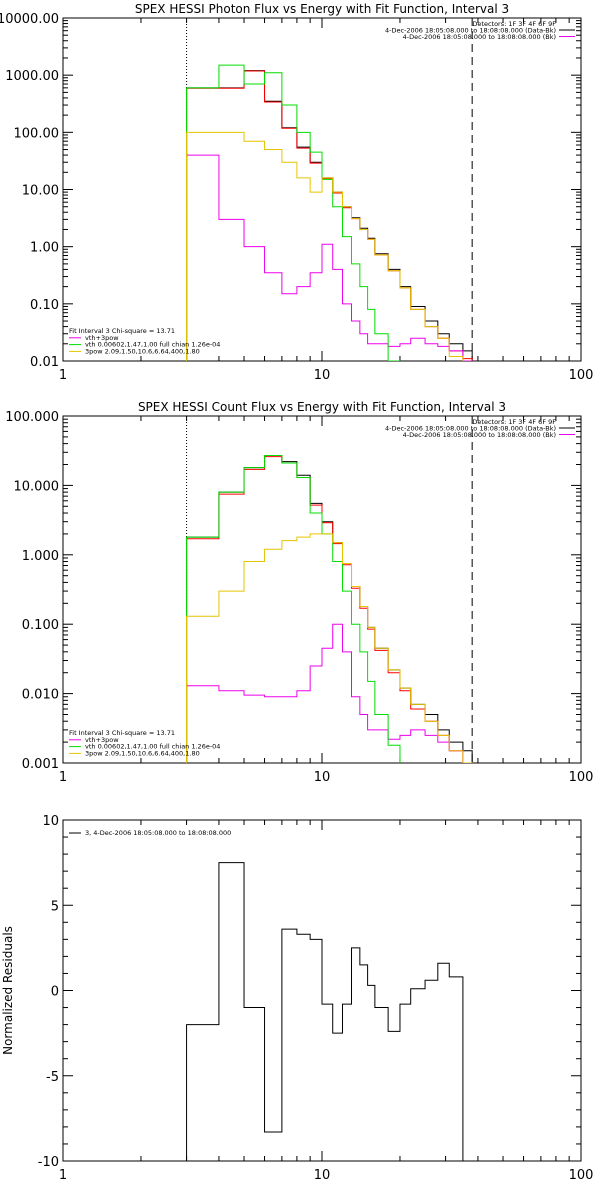 The width and height of the screenshot is (600, 1200). Describe the element at coordinates (29, 19) in the screenshot. I see `y-tick-label: 10000.00` at that location.